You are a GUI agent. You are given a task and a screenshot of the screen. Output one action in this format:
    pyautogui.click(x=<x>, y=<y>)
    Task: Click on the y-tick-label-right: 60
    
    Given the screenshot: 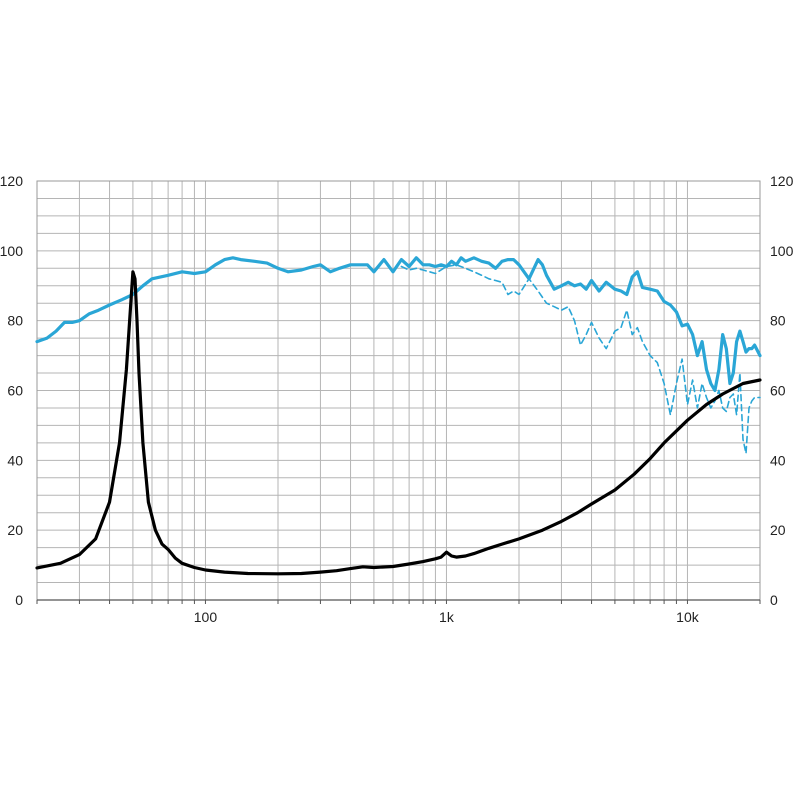 What is the action you would take?
    pyautogui.click(x=778, y=391)
    